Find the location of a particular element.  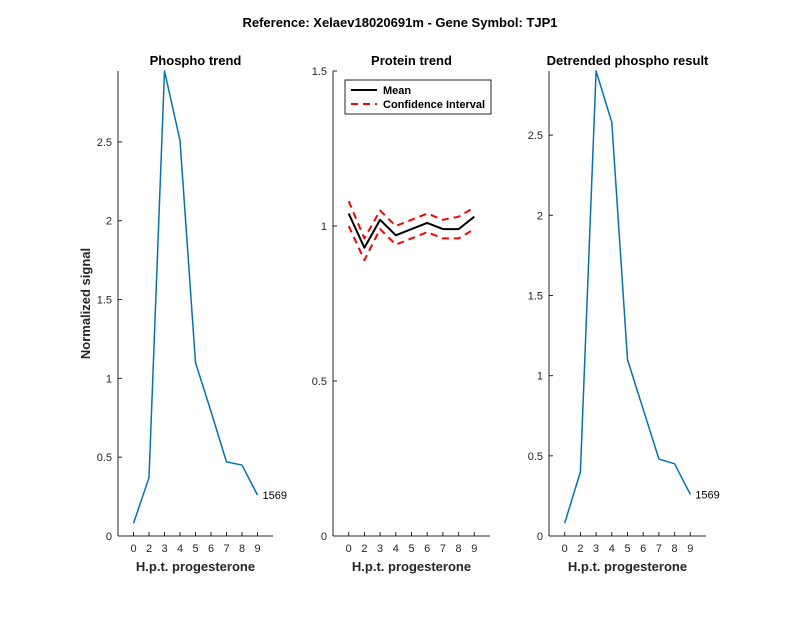

y-axis-label: Normalized signal is located at coordinates (85, 303).